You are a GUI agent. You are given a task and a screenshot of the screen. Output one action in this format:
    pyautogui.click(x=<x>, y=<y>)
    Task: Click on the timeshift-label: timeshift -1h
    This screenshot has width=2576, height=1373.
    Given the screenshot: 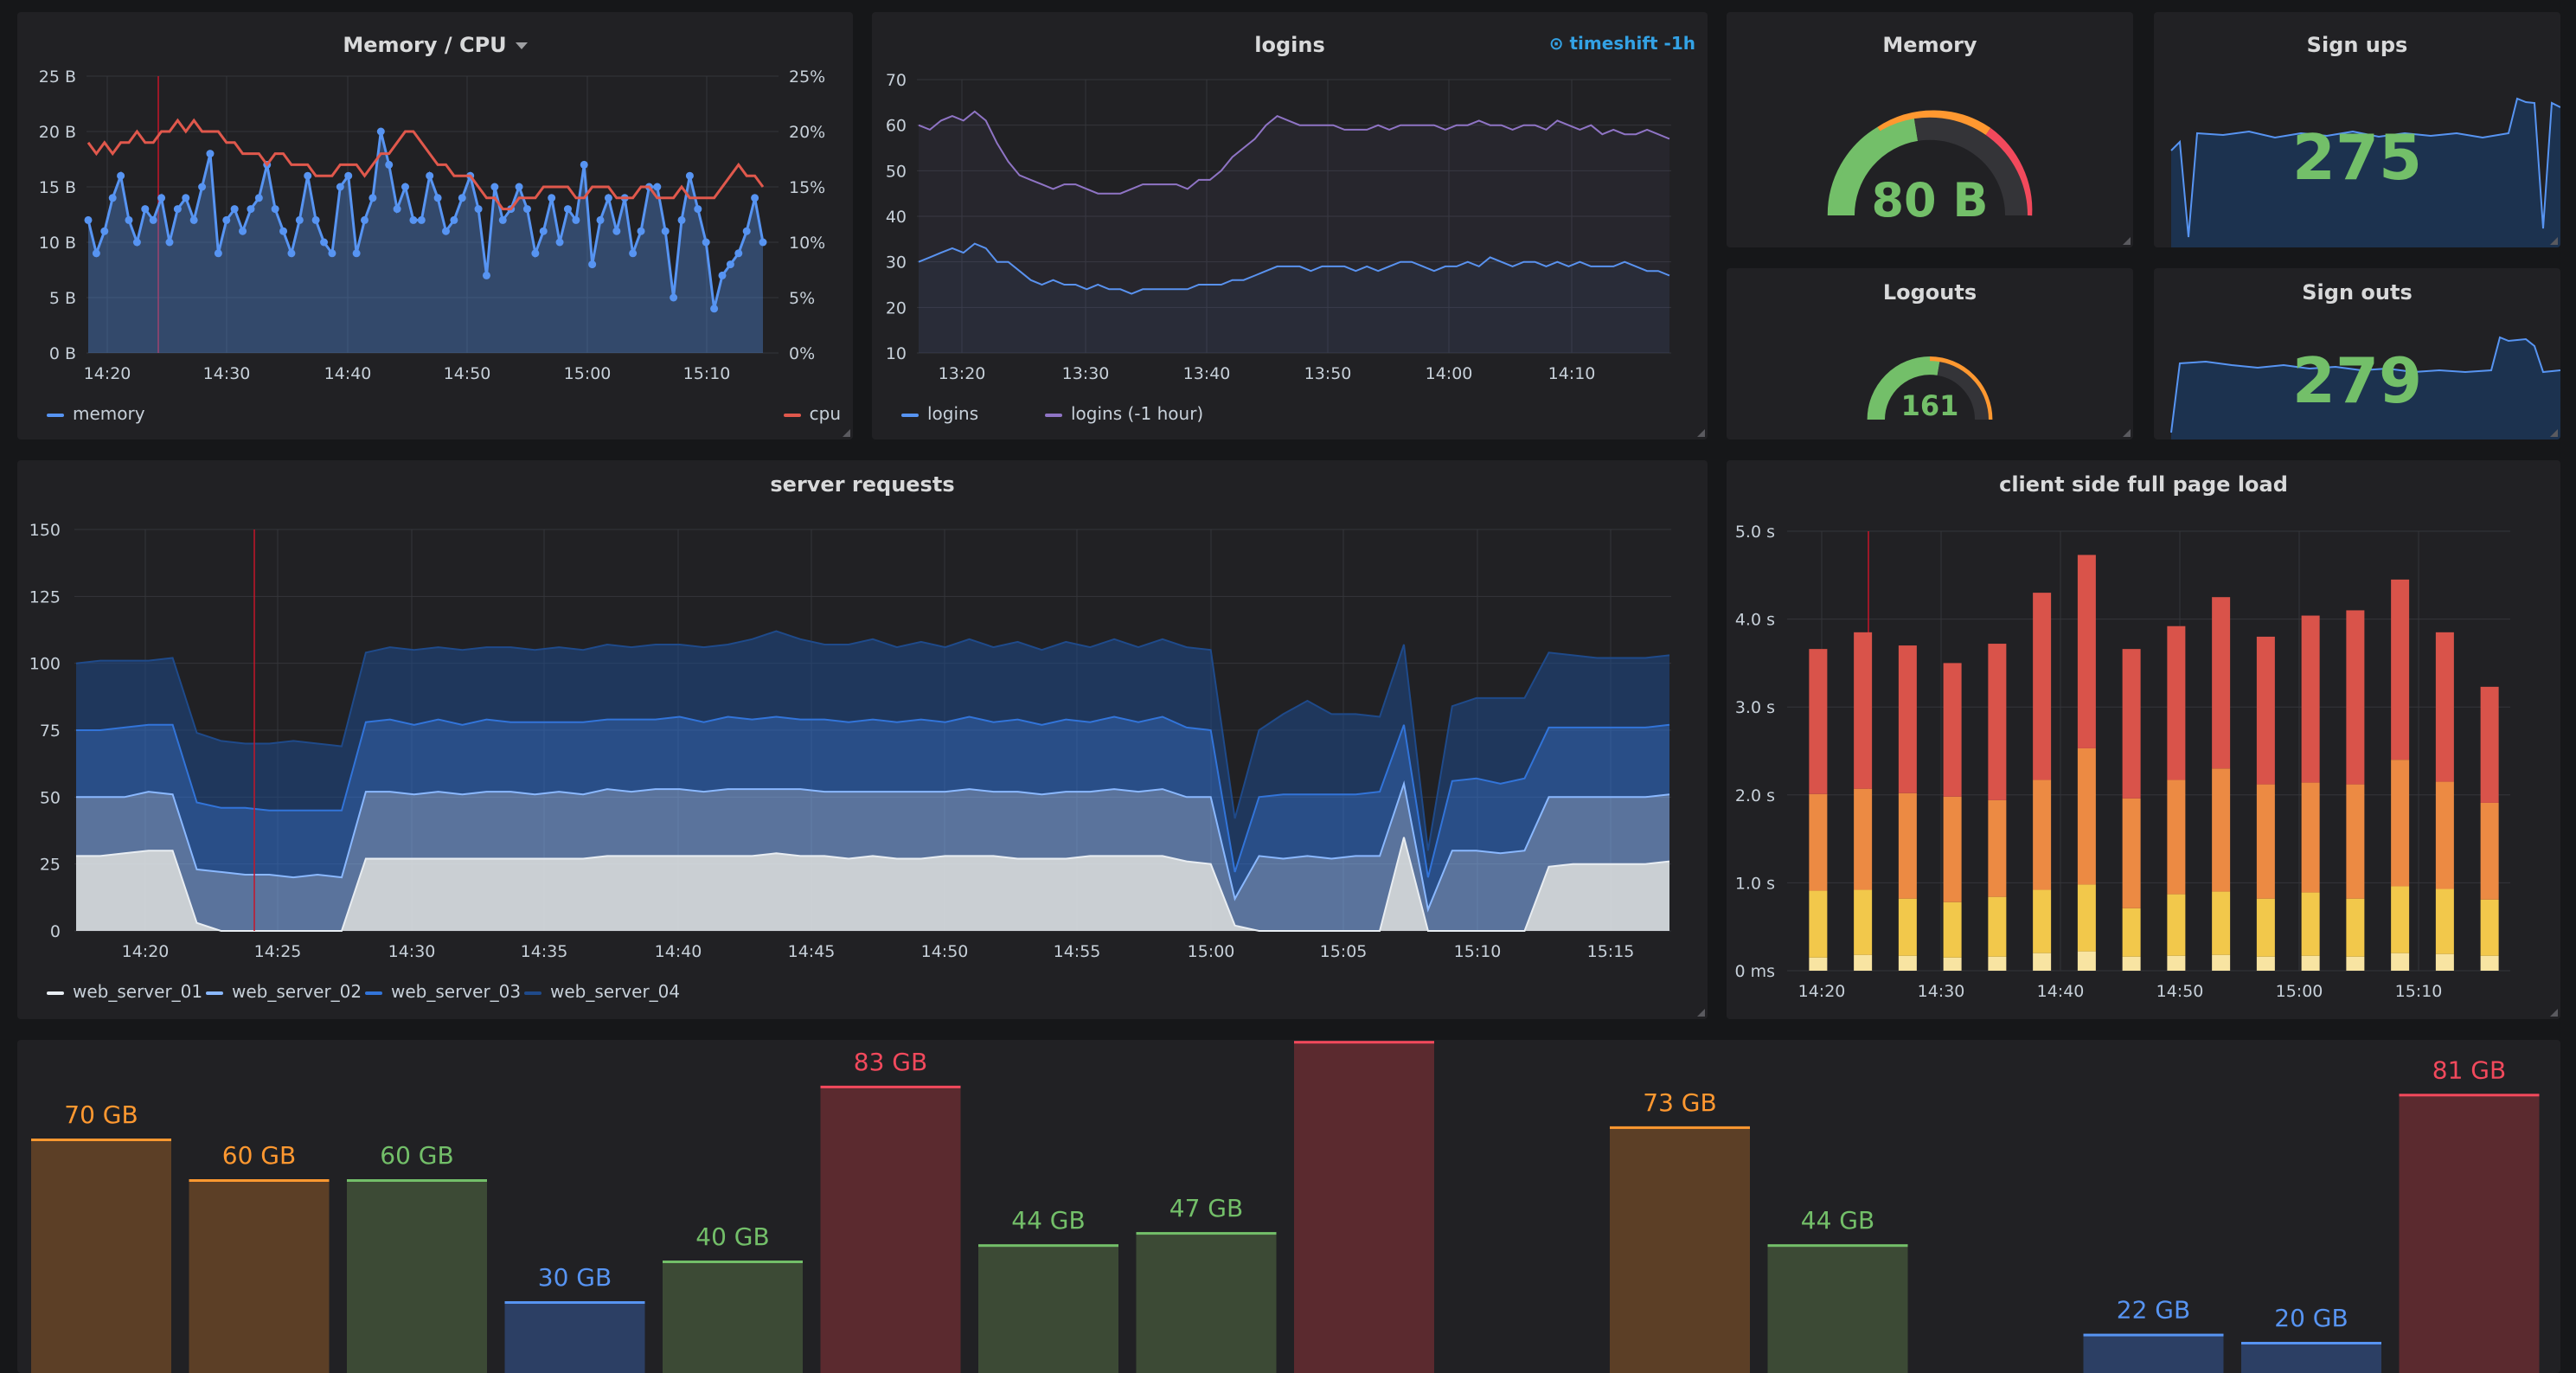 What is the action you would take?
    pyautogui.click(x=1632, y=43)
    